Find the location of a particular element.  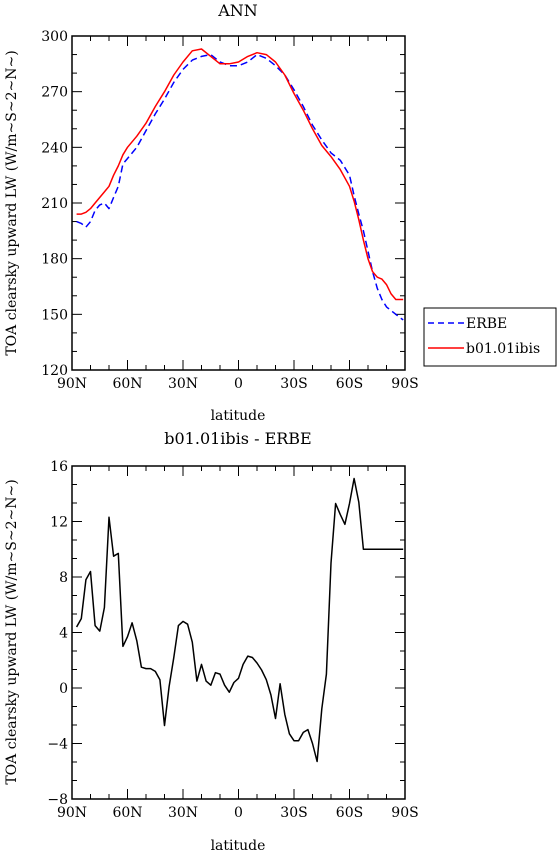

top-x-tick-label: 30S is located at coordinates (293, 384).